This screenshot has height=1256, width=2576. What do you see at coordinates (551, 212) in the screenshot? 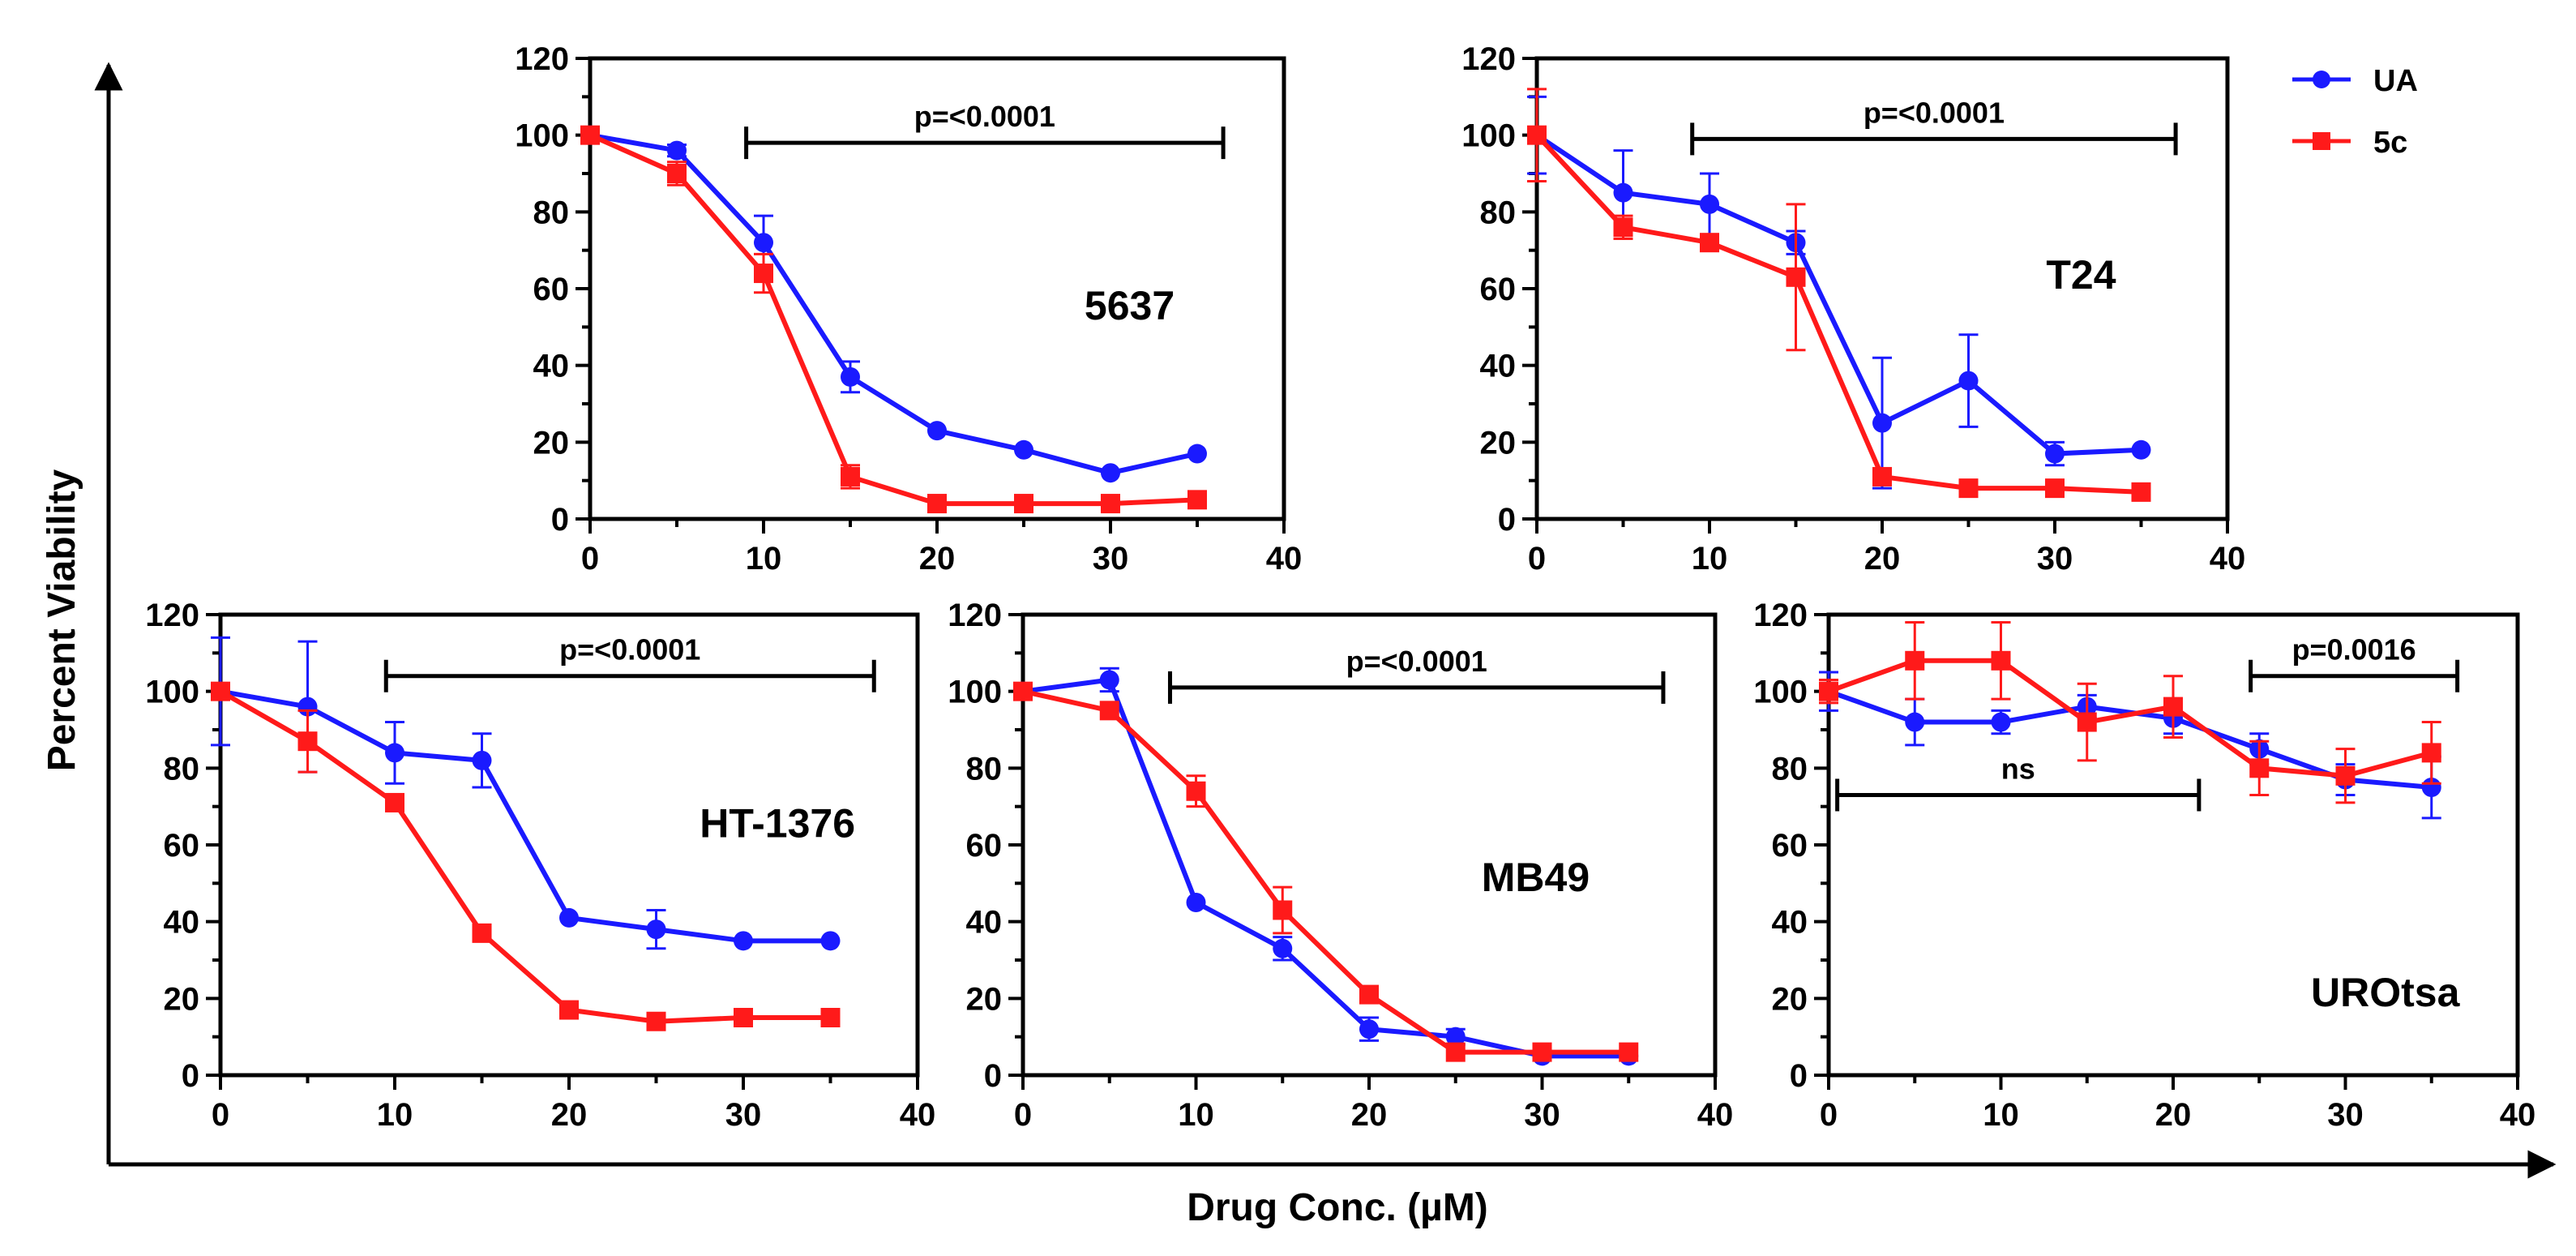
I see `y-tick-label-5637: 80` at bounding box center [551, 212].